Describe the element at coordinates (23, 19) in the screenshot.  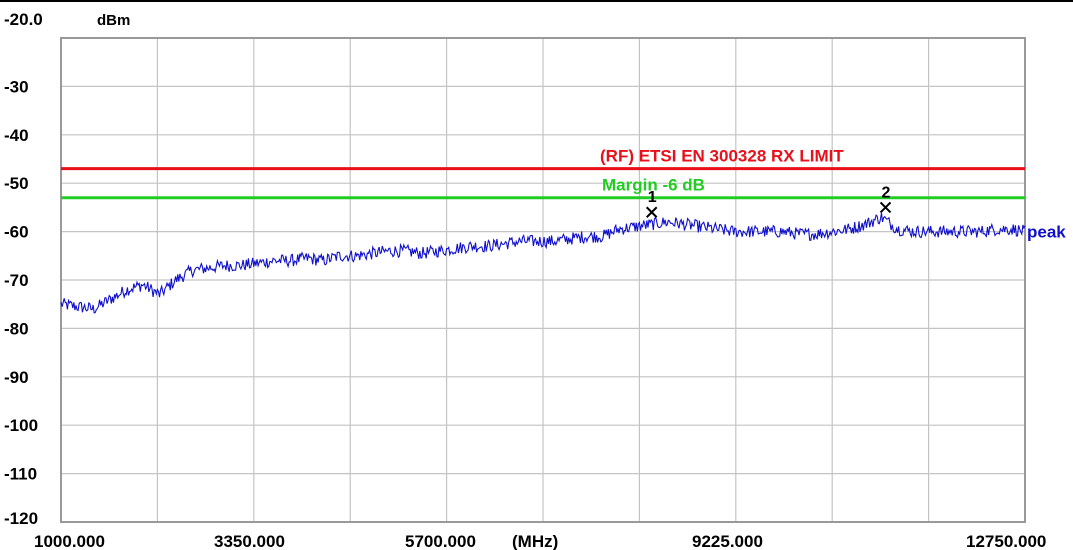
I see `y-tick-label: -20.0` at that location.